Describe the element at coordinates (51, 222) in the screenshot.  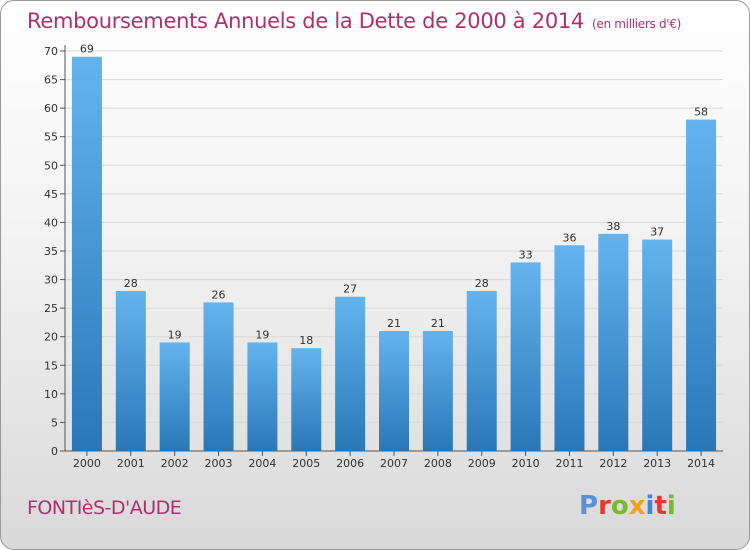
I see `y-tick-label: 40` at that location.